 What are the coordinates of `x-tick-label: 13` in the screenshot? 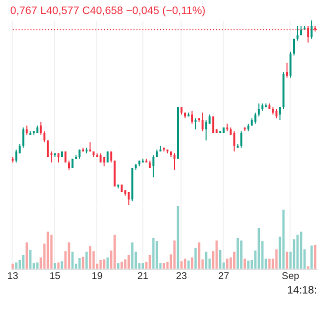 It's located at (13, 276).